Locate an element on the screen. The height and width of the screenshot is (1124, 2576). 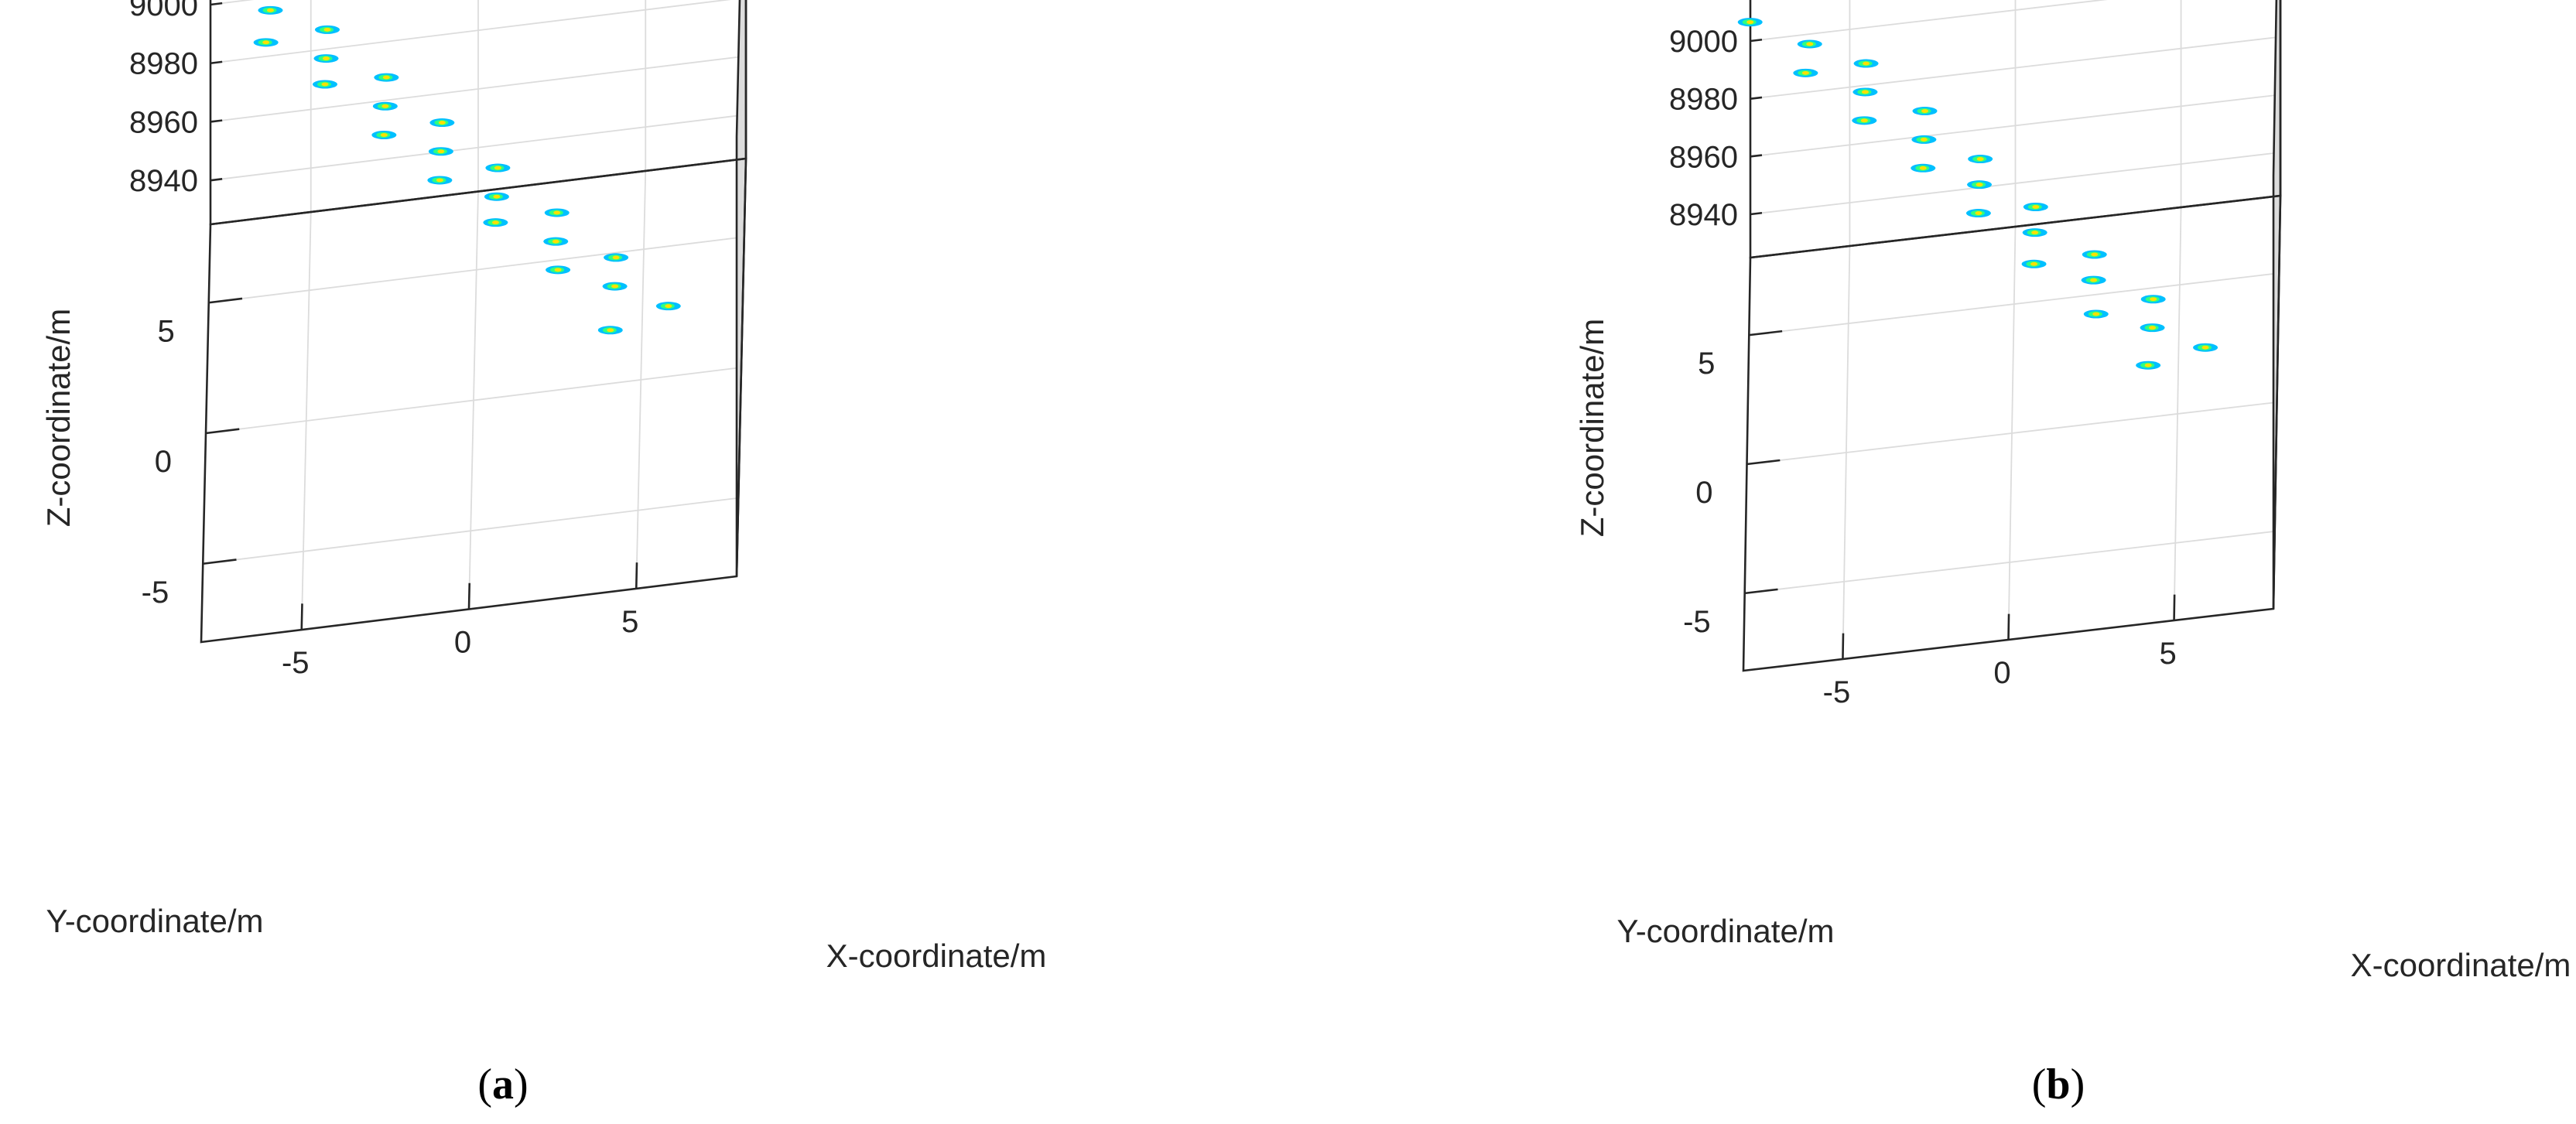
x-axis-label: X-coordinate/m is located at coordinates (936, 956).